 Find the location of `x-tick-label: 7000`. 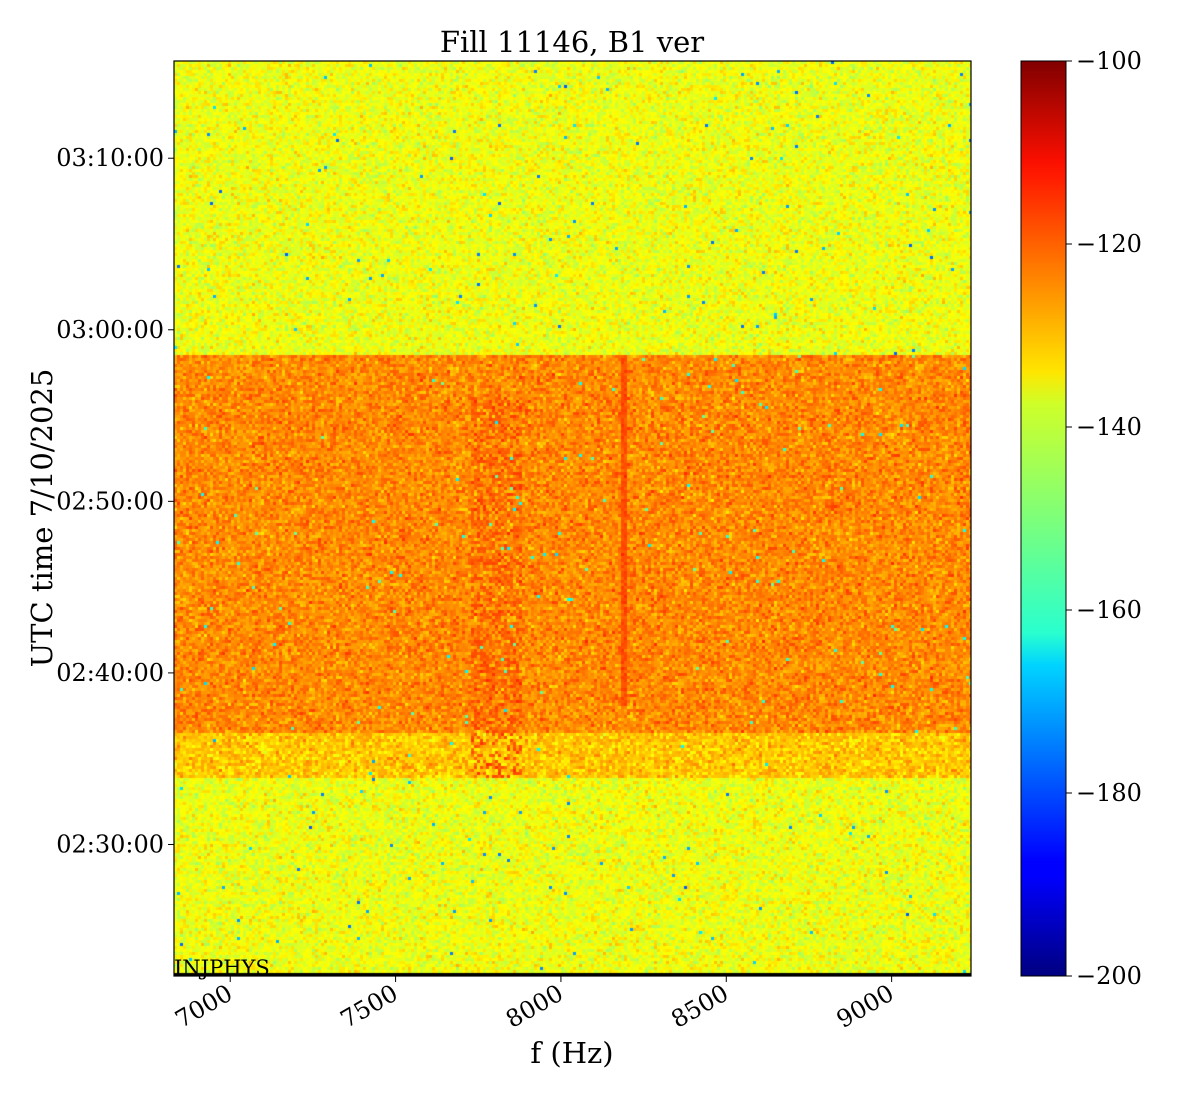

x-tick-label: 7000 is located at coordinates (203, 1006).